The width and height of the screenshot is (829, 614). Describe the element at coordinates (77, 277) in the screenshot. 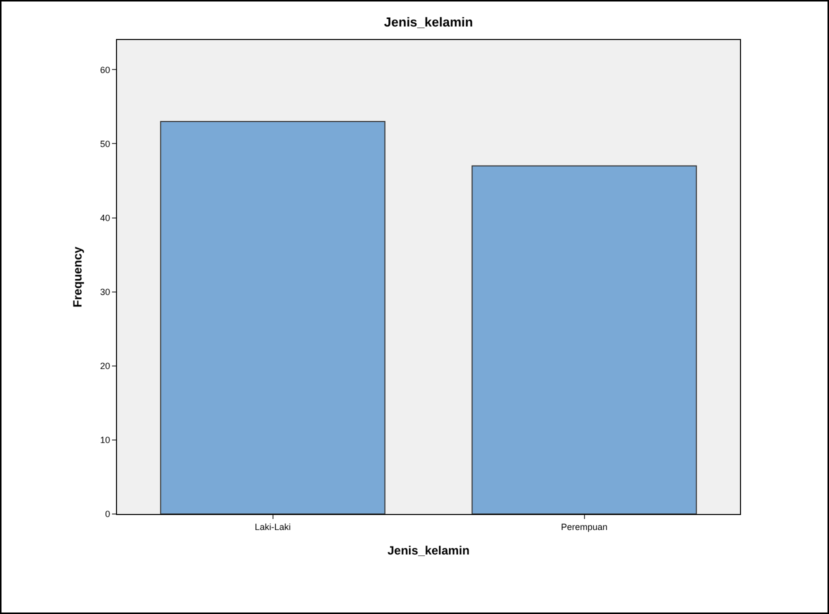

I see `y-axis-title: Frequency` at that location.